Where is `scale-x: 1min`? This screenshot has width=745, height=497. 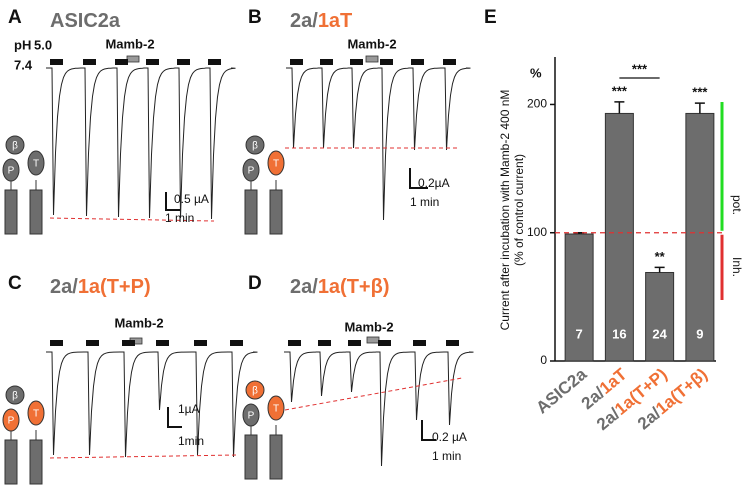 scale-x: 1min is located at coordinates (191, 441).